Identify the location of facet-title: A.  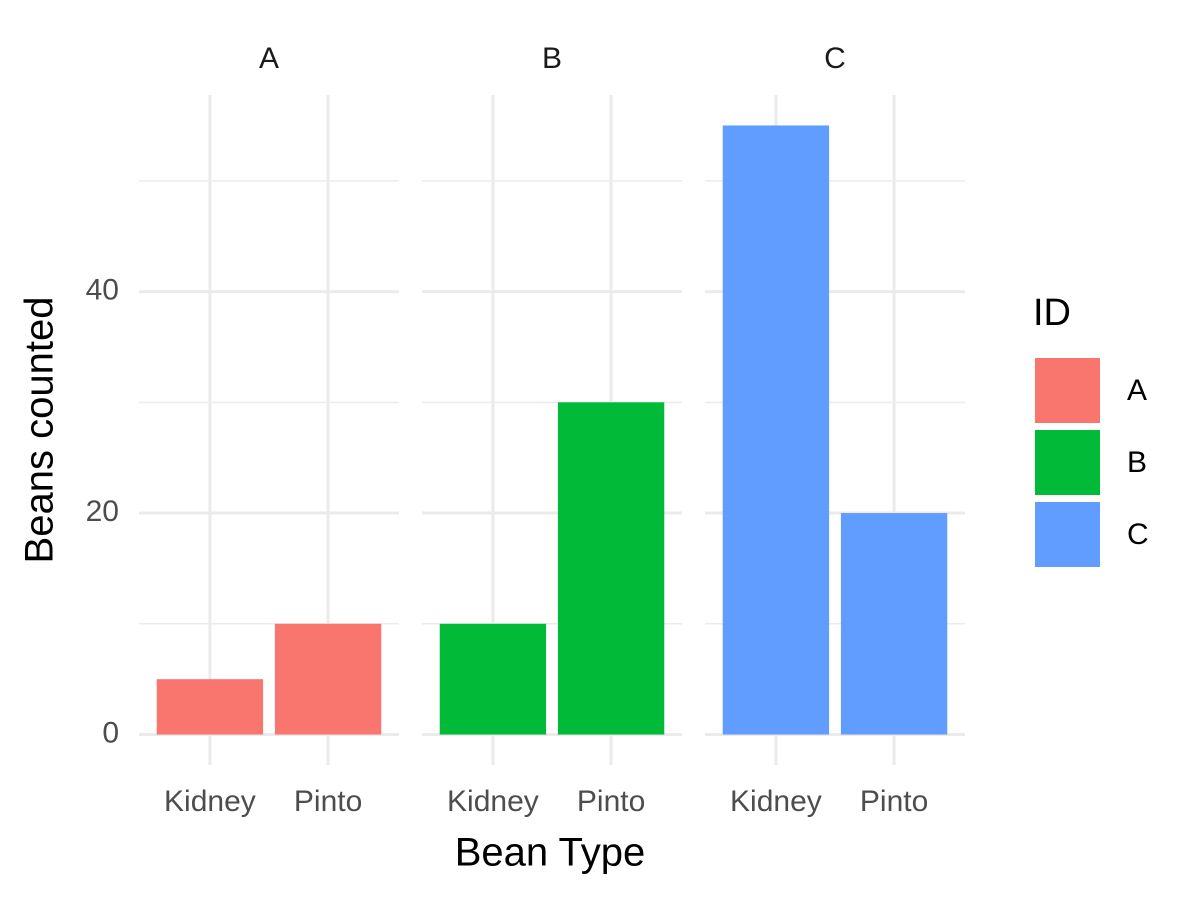
(269, 58).